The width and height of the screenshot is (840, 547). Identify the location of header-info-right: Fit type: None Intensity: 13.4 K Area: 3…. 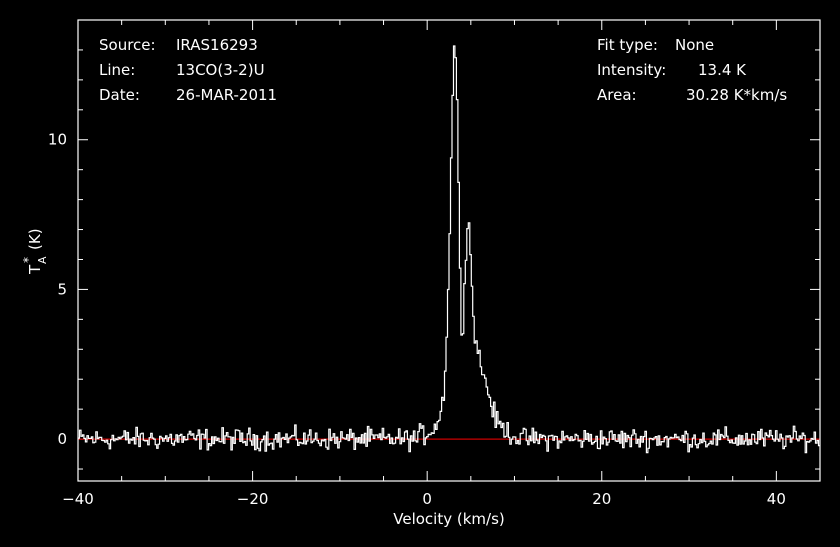
(692, 70).